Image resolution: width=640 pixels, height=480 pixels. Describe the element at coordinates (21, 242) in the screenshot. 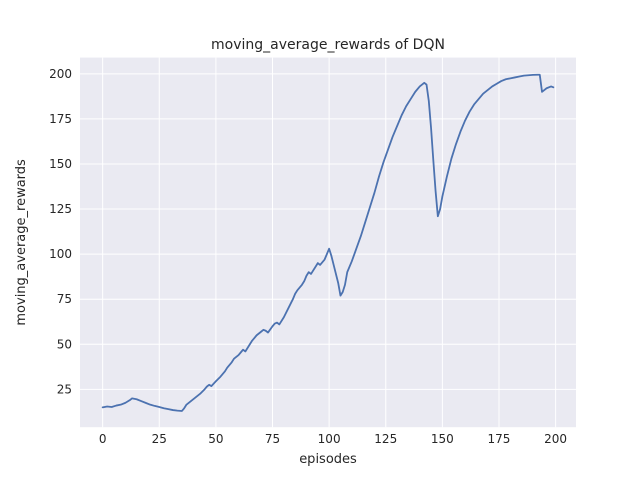

I see `y-axis-label: moving_average_rewards` at that location.